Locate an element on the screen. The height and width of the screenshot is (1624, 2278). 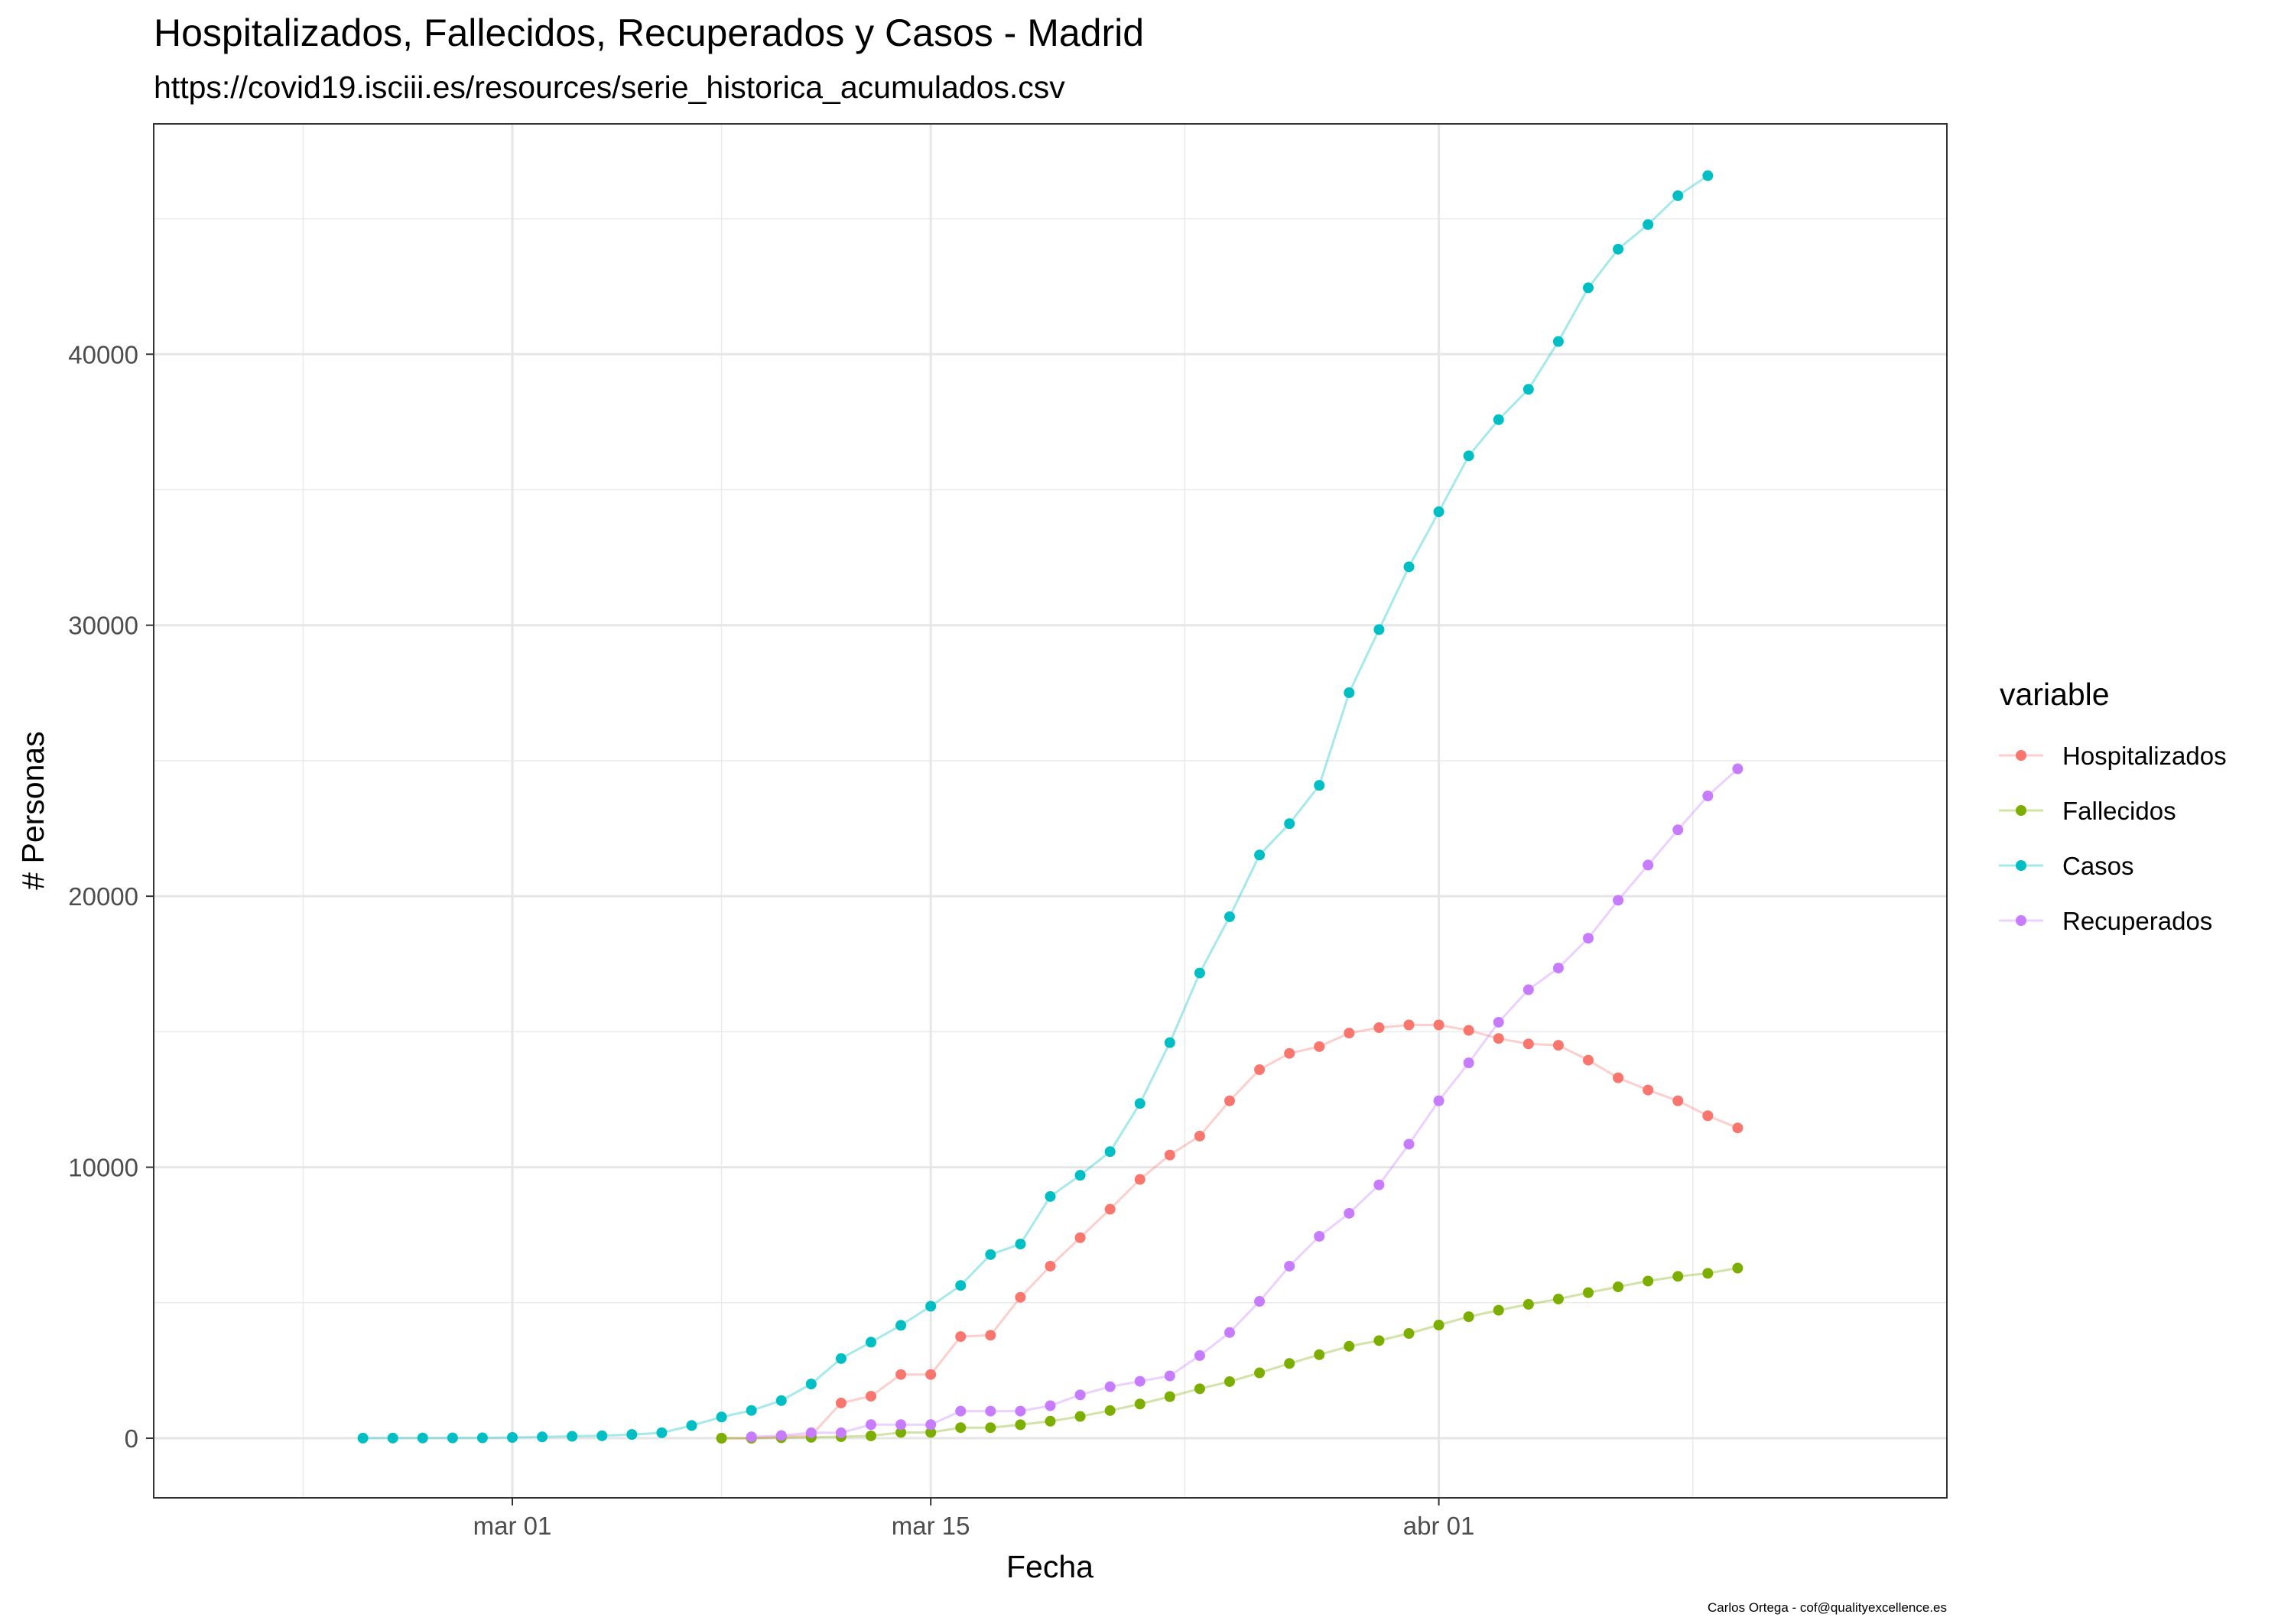
x-axis: mar 01 mar 15 abr 01 is located at coordinates (974, 1519).